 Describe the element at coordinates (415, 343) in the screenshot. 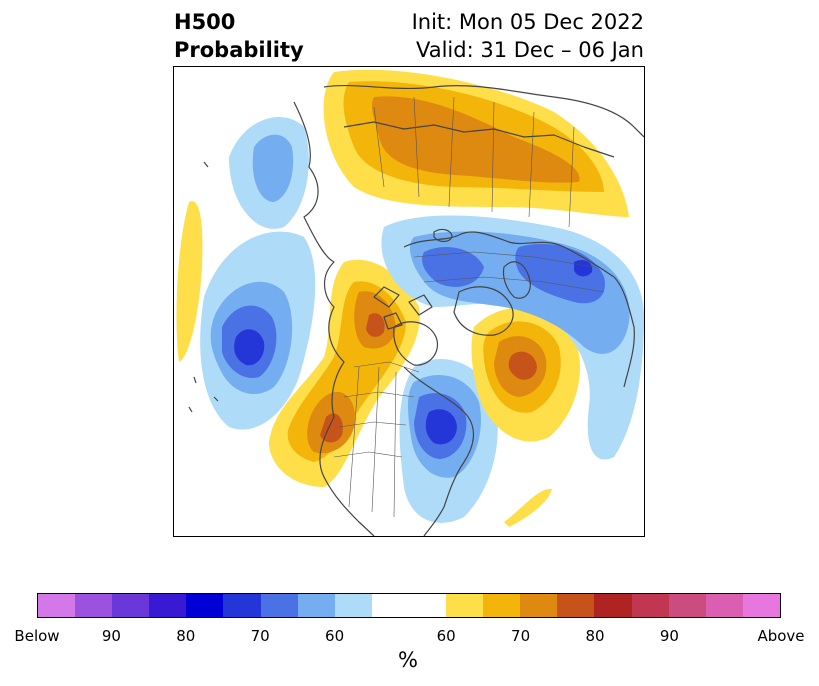

I see `coast-hudson-bay` at that location.